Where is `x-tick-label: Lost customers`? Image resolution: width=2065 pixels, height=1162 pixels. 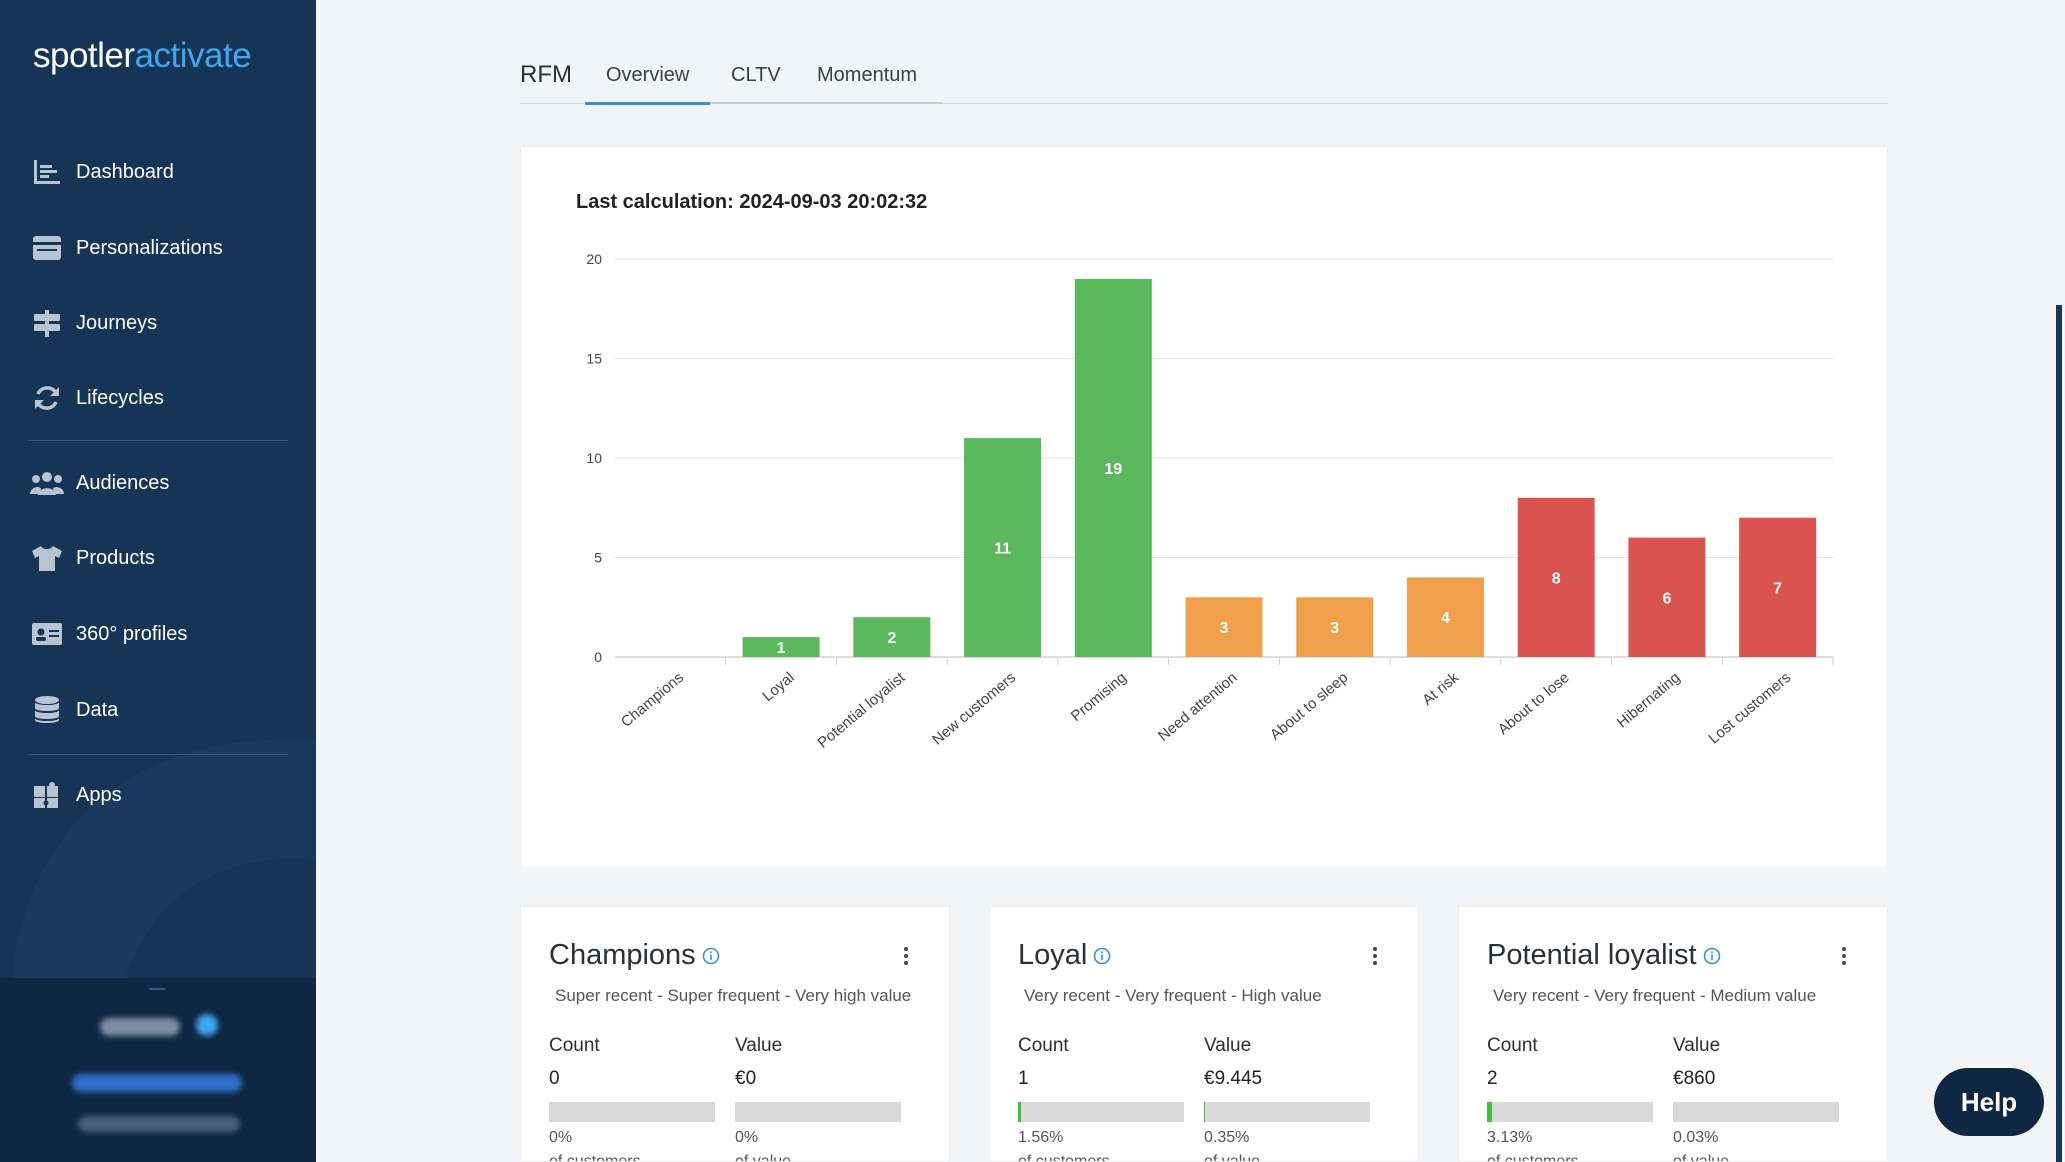
x-tick-label: Lost customers is located at coordinates (1749, 708).